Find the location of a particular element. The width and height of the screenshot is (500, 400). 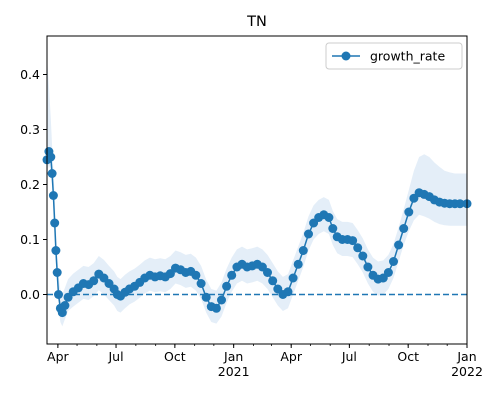

y-tick-label: 0.2 is located at coordinates (30, 184).